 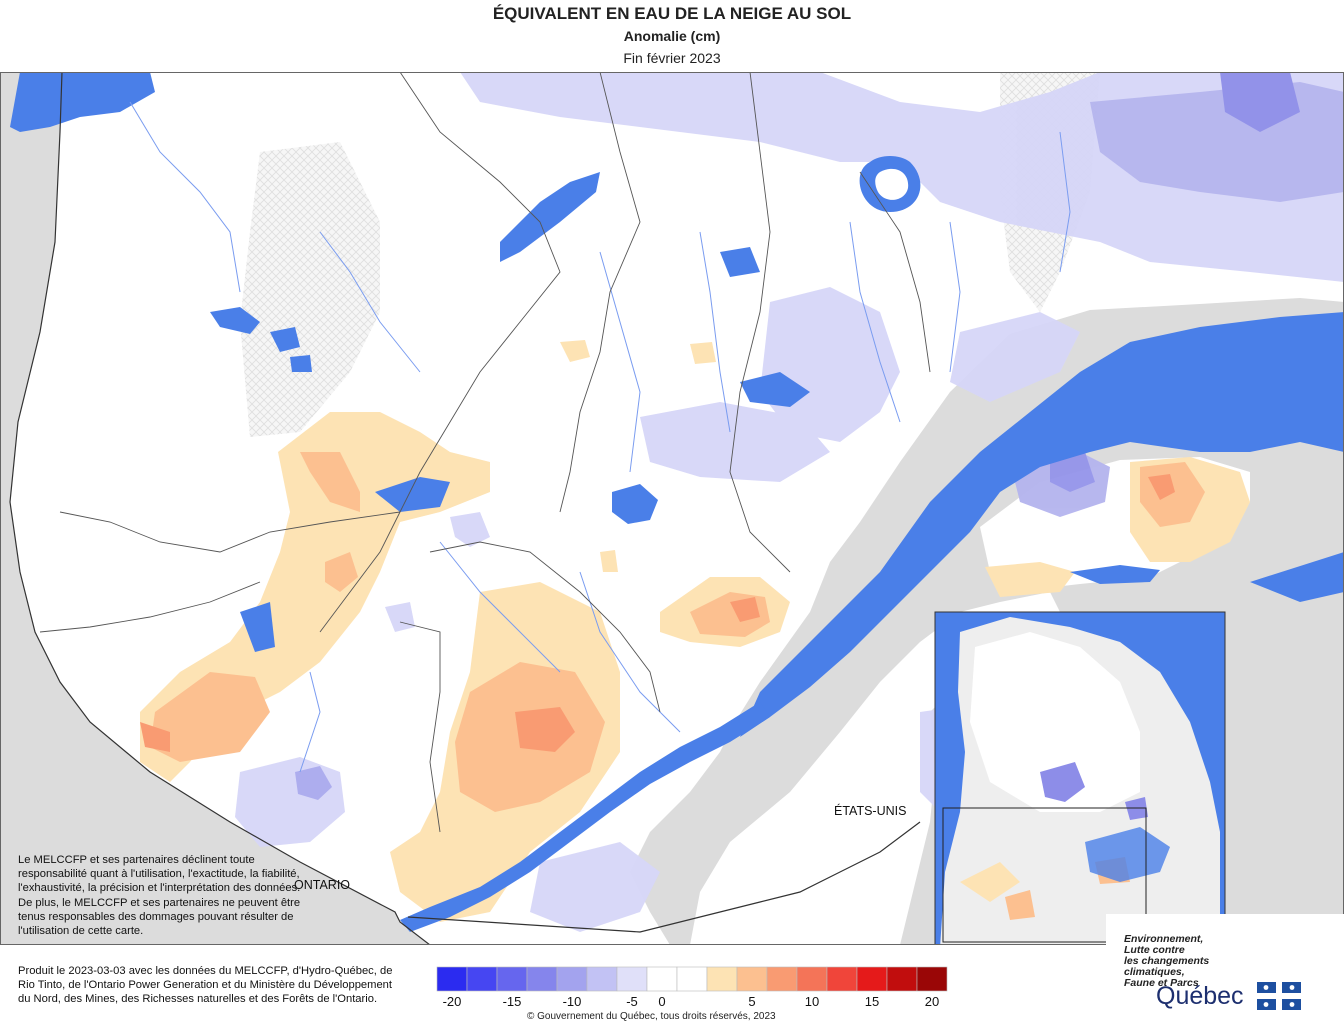 What do you see at coordinates (875, 768) in the screenshot?
I see `south-shore` at bounding box center [875, 768].